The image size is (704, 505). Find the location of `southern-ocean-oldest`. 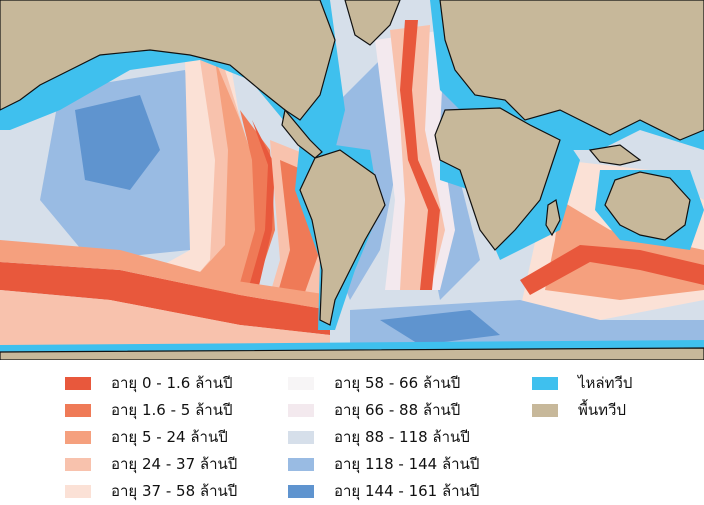

southern-ocean-oldest is located at coordinates (440, 327).